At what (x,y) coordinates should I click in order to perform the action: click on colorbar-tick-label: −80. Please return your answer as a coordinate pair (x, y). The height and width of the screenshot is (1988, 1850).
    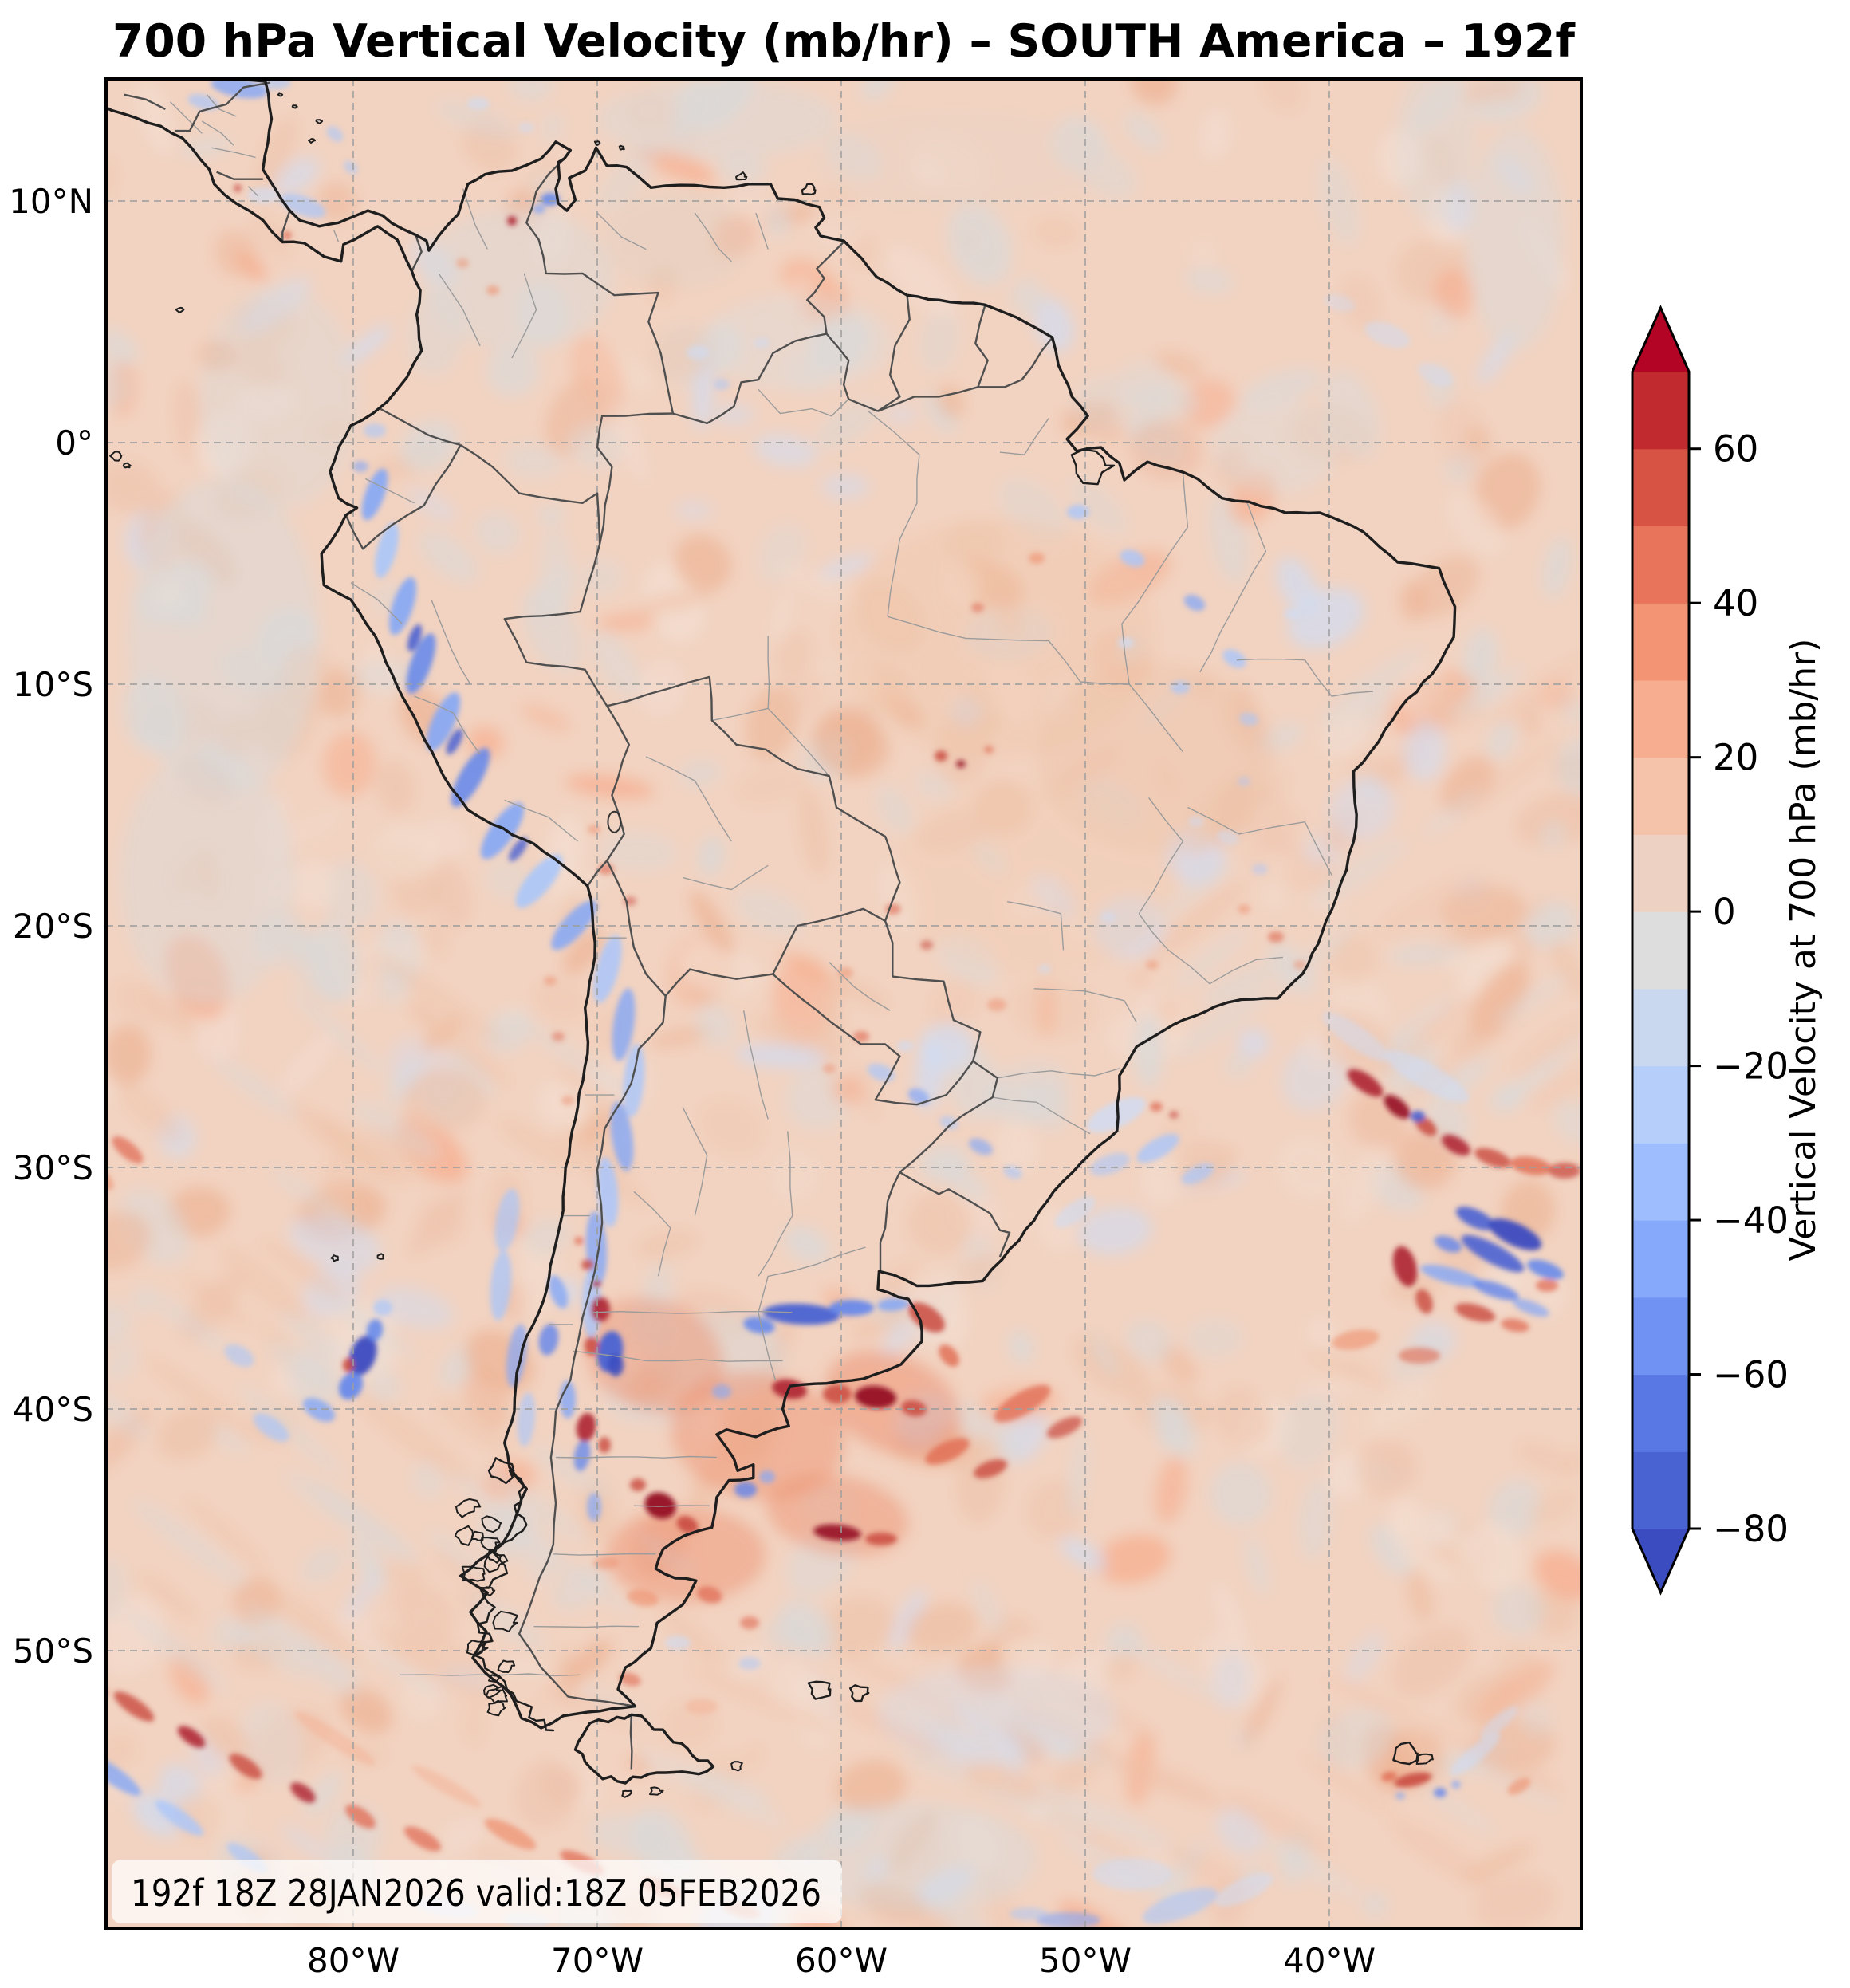
    Looking at the image, I should click on (1751, 1529).